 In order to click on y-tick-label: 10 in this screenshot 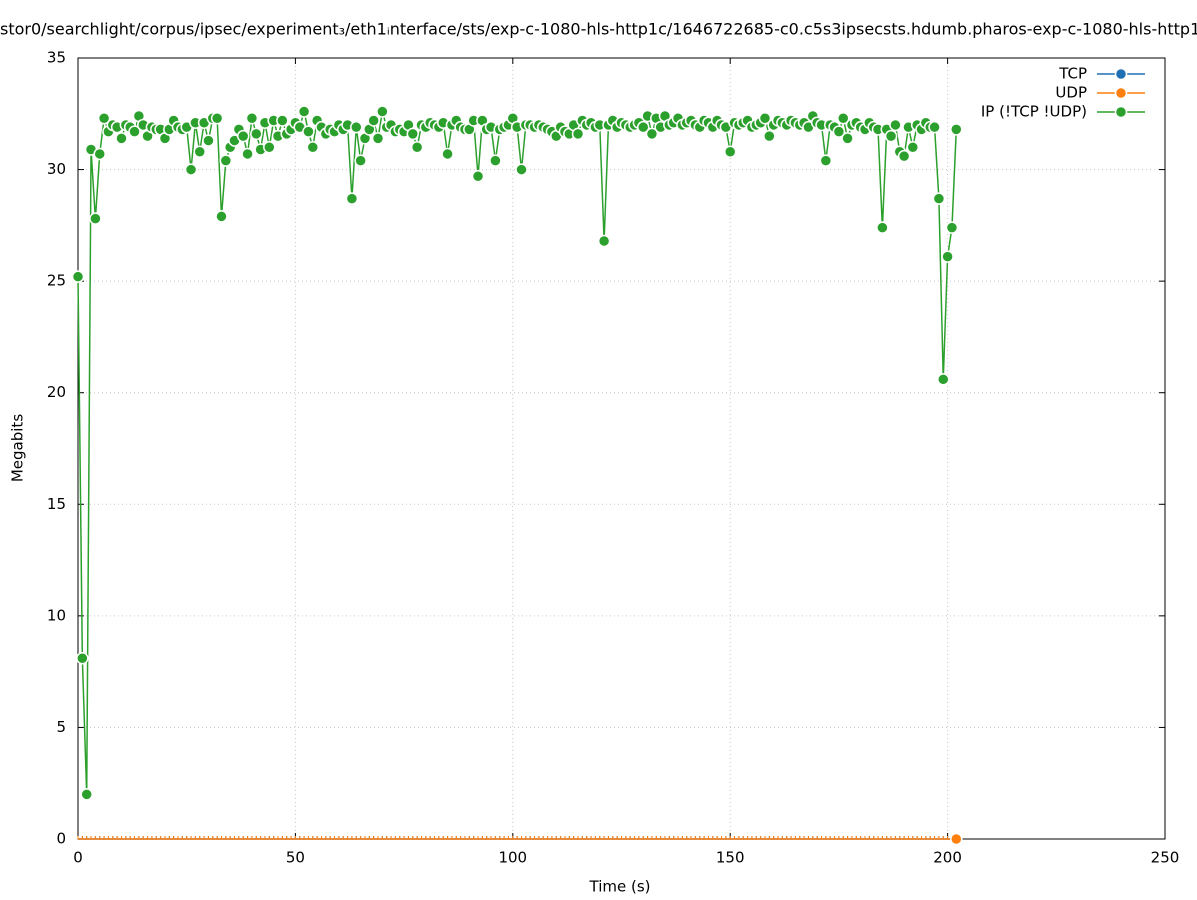, I will do `click(56, 615)`.